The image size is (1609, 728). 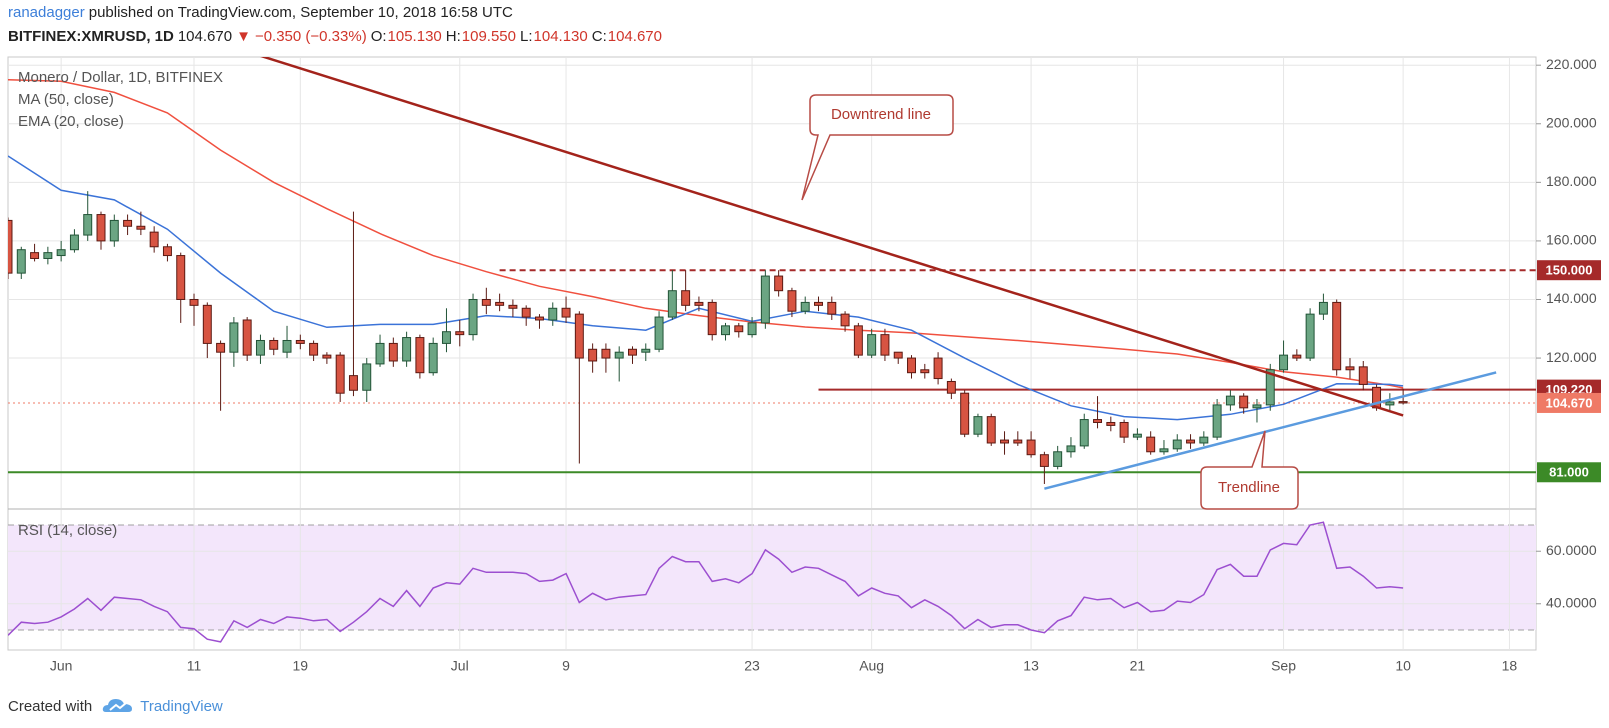 What do you see at coordinates (378, 36) in the screenshot?
I see `open-label: O:` at bounding box center [378, 36].